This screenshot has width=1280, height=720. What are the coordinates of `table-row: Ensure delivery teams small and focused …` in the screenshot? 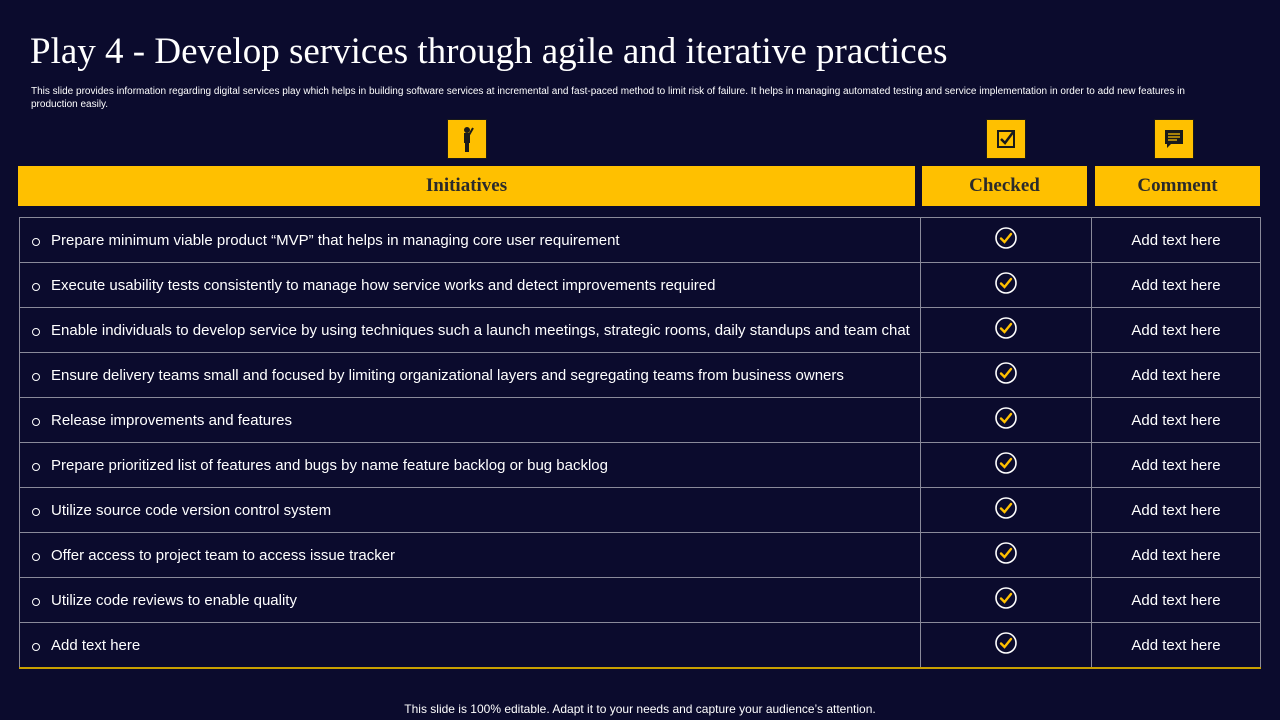 It's located at (640, 374).